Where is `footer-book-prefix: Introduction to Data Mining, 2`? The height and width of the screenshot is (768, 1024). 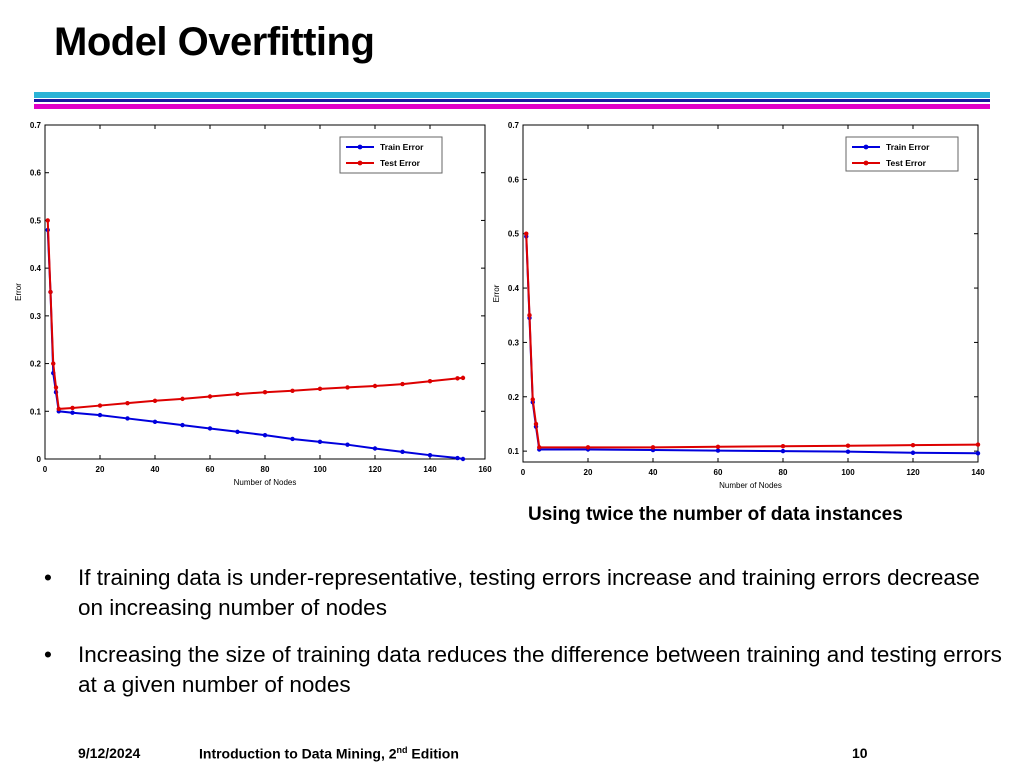 footer-book-prefix: Introduction to Data Mining, 2 is located at coordinates (298, 753).